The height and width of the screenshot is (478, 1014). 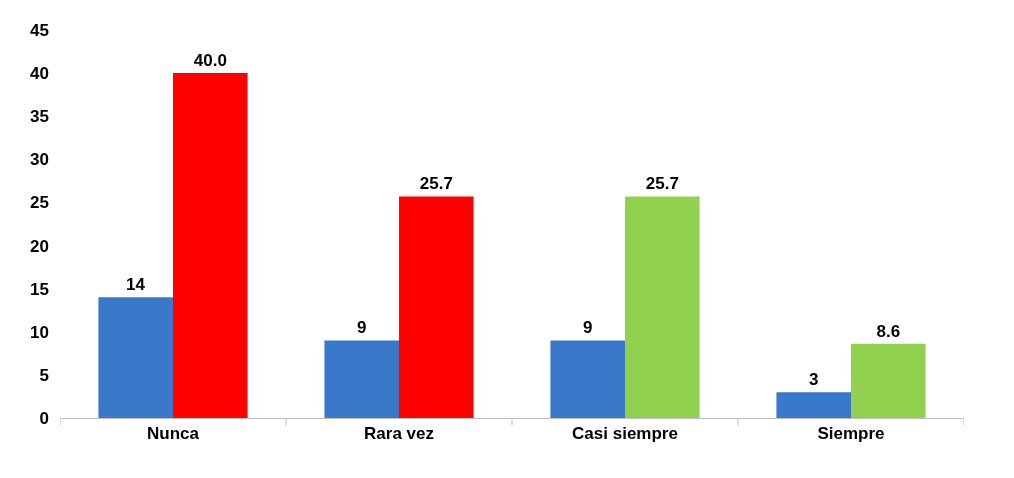 I want to click on x-tick-label: Casi siempre, so click(x=625, y=434).